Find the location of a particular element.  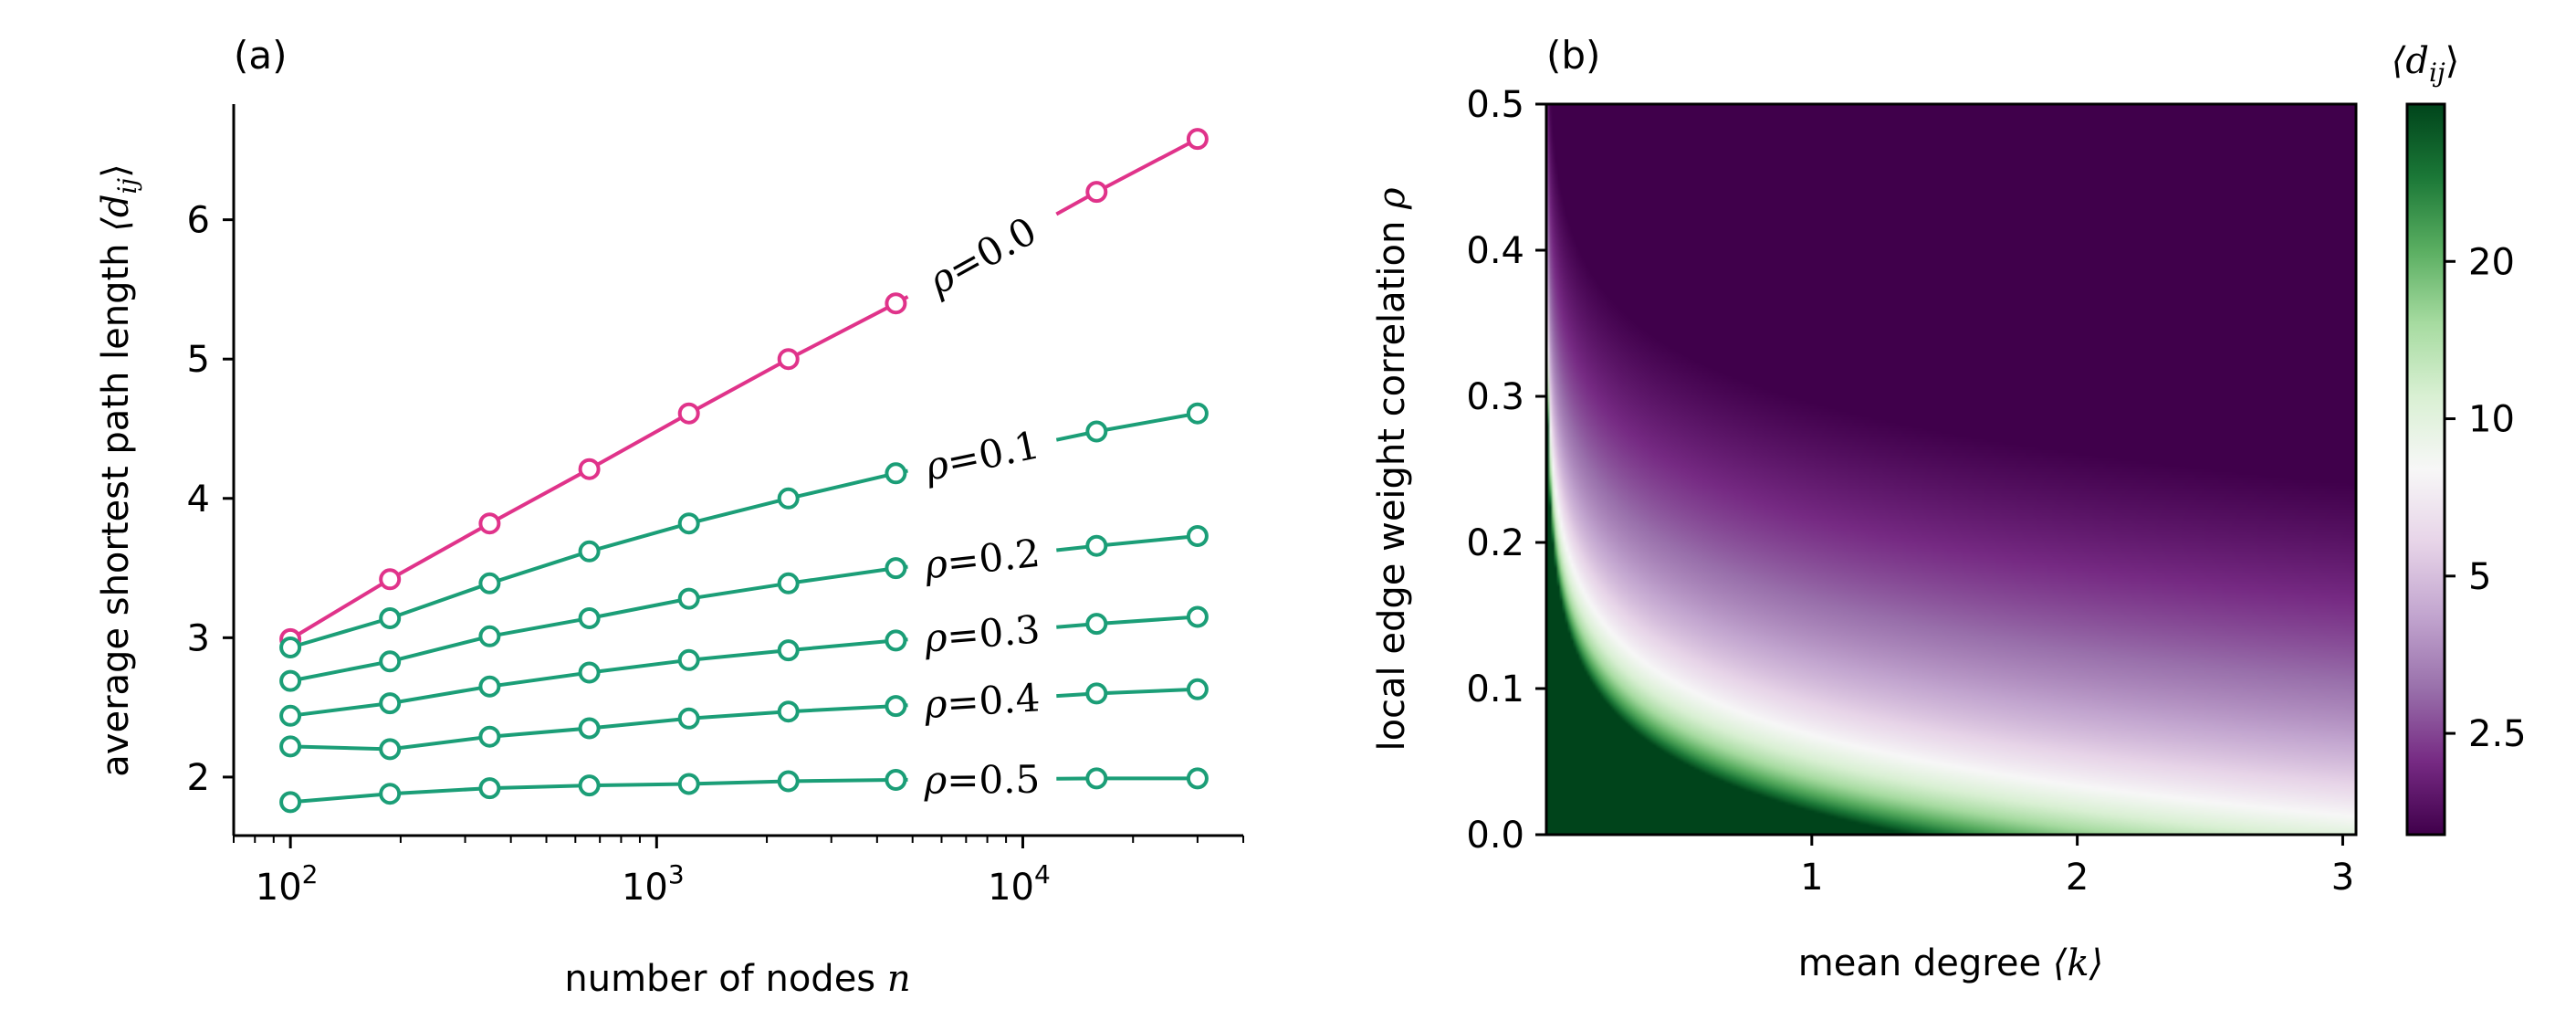

panel-a-label: (a) is located at coordinates (261, 55).